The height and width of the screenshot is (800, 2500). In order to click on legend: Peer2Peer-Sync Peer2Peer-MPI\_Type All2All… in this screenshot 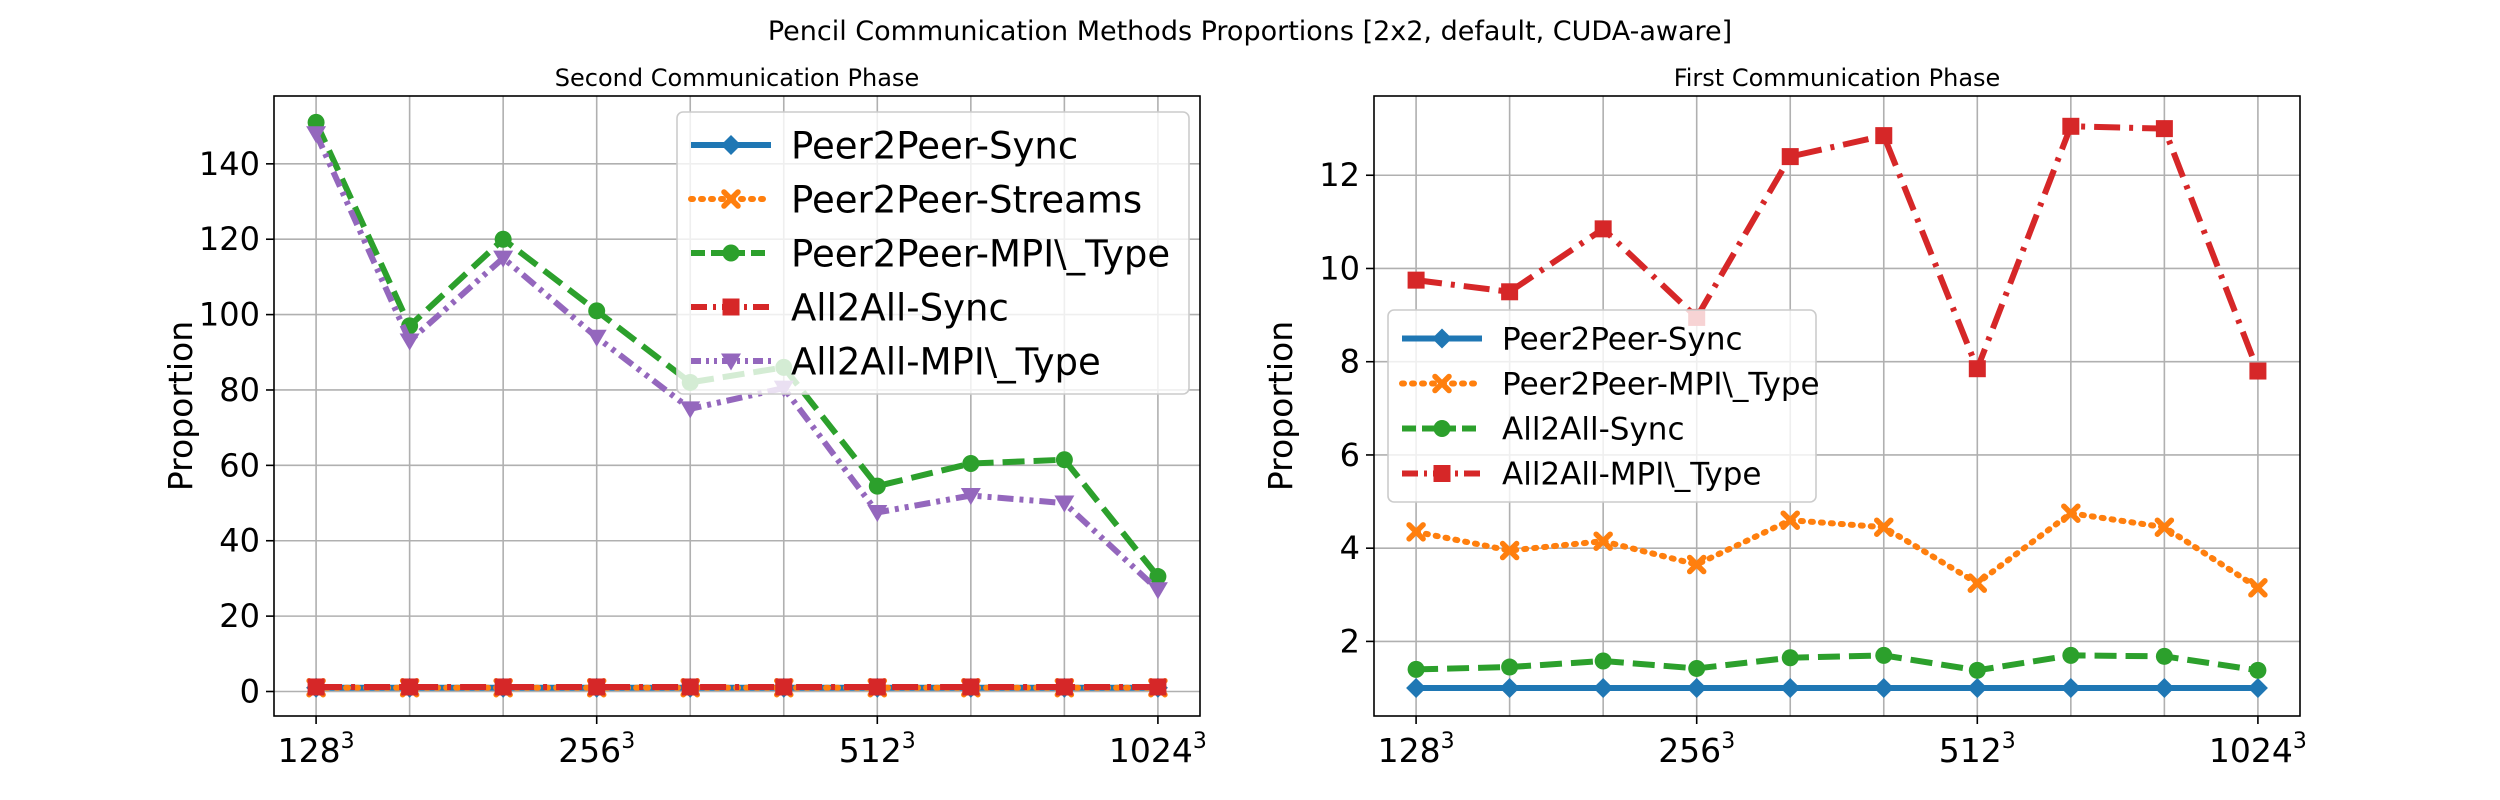, I will do `click(1603, 406)`.